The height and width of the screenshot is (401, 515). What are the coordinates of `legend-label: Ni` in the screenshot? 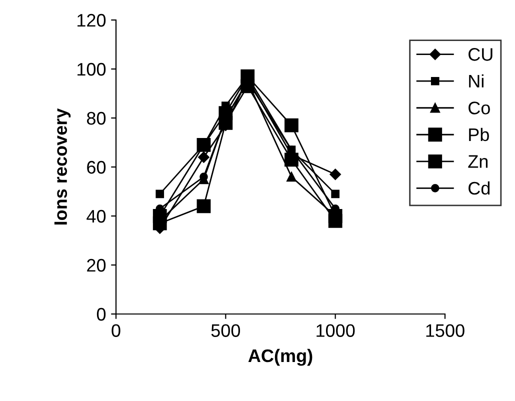 It's located at (476, 81).